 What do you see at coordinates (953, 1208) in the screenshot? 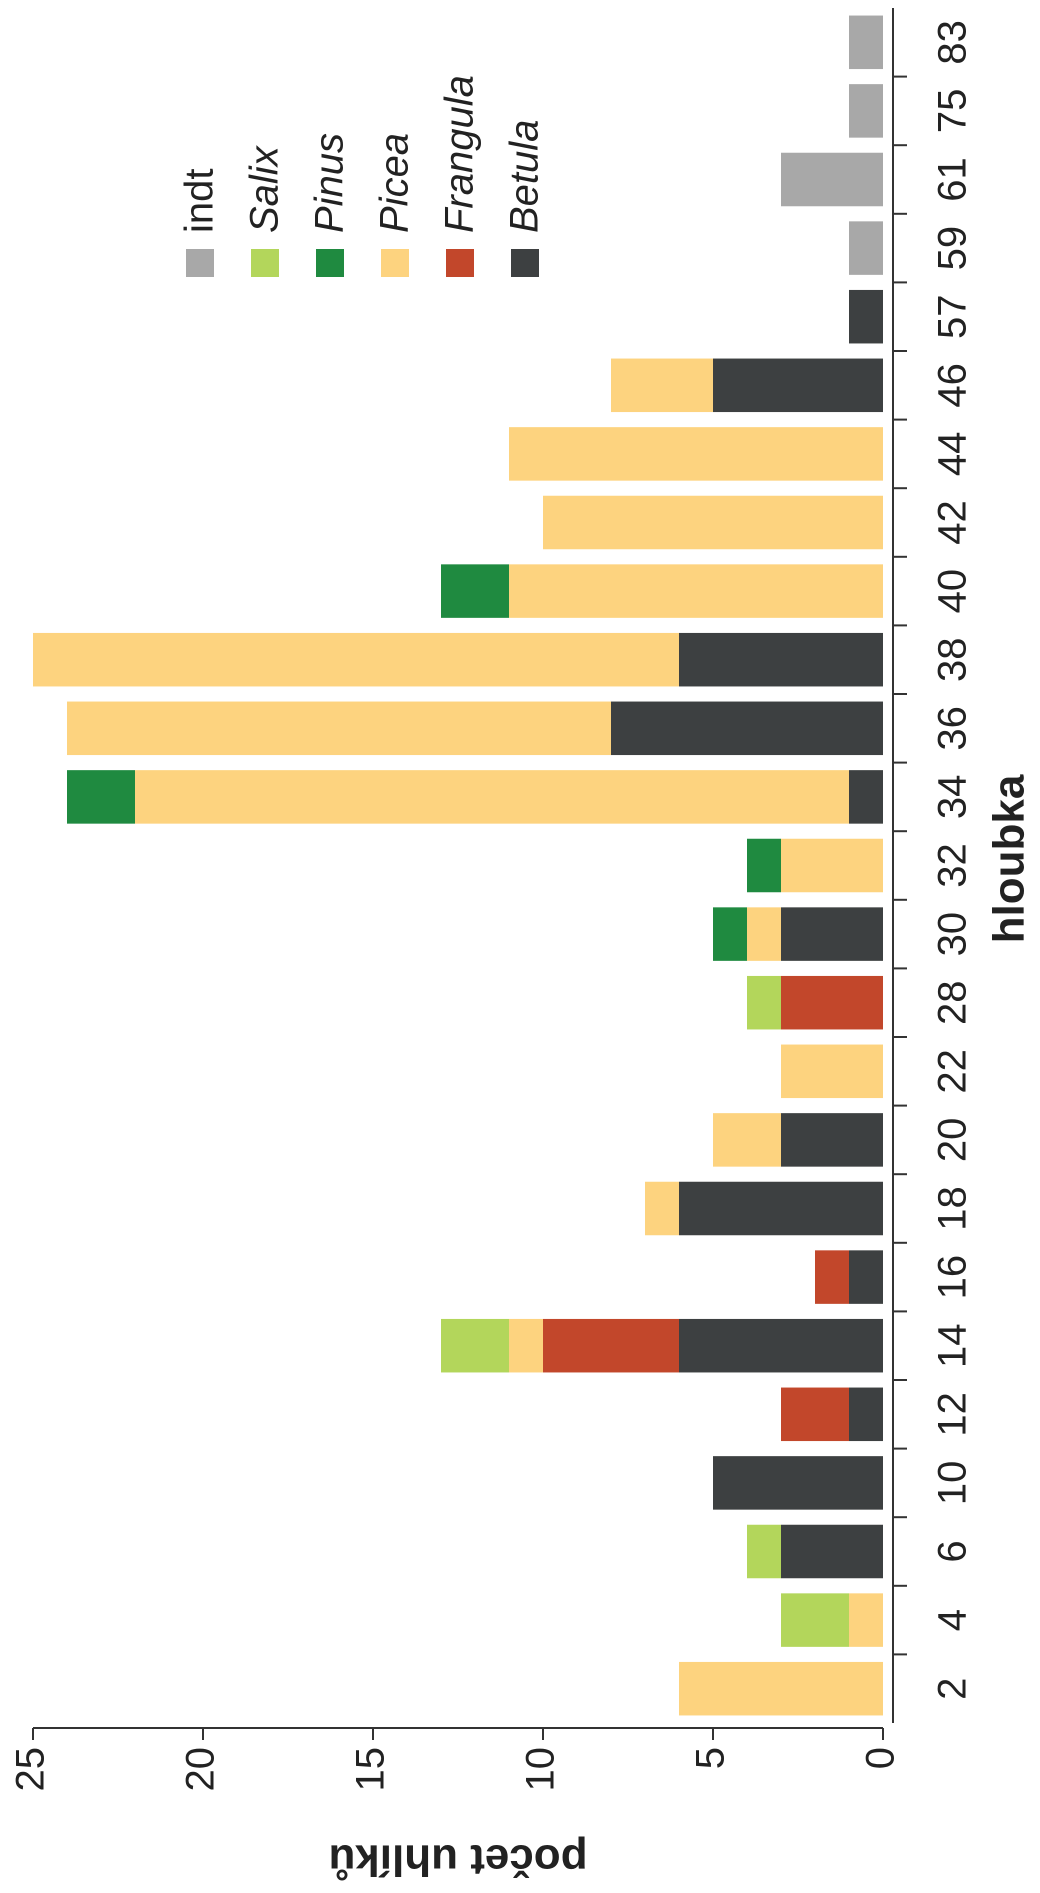
I see `x-tick-label: 18` at bounding box center [953, 1208].